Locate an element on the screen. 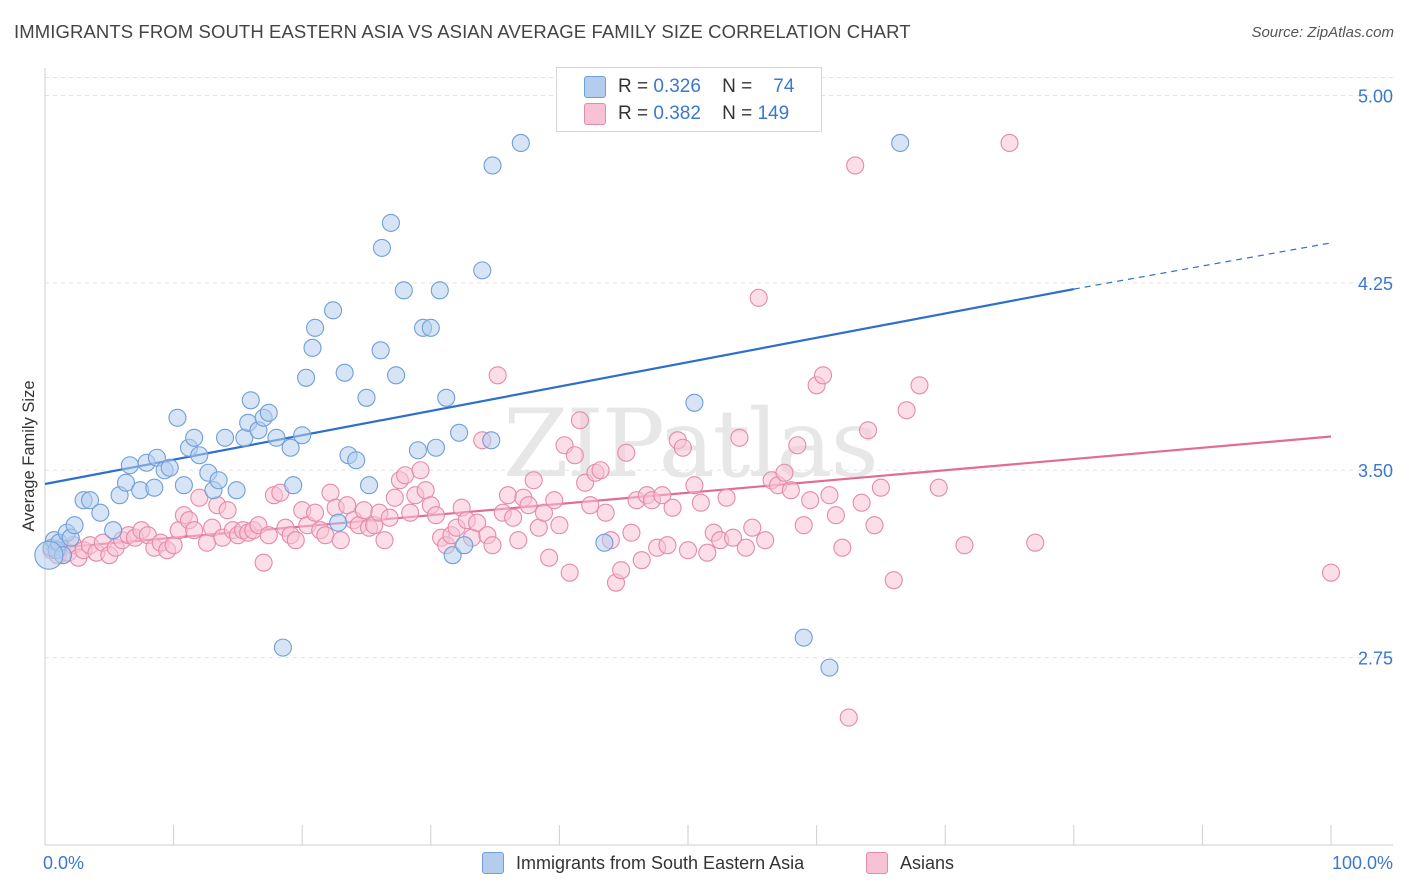 This screenshot has height=892, width=1406. trendline-blue-dashed is located at coordinates (1202, 266).